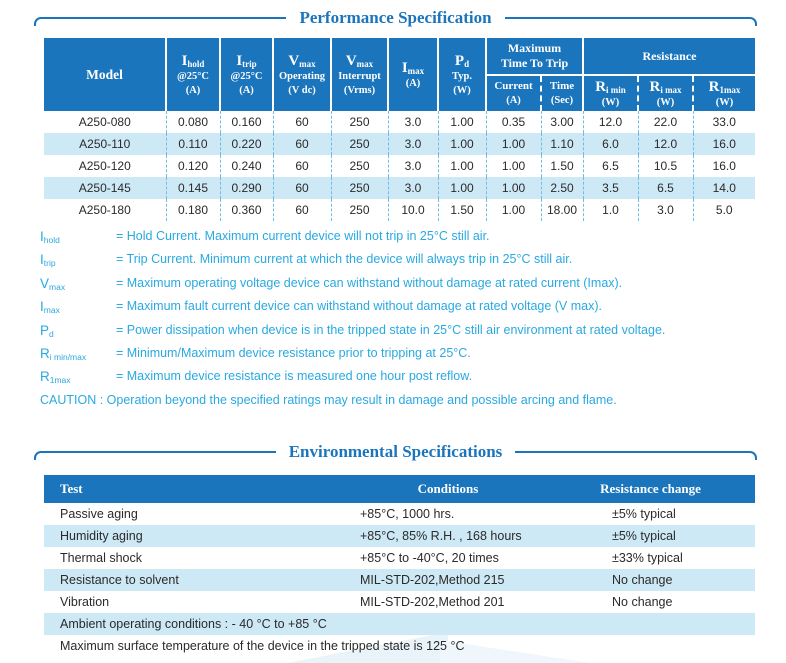 The width and height of the screenshot is (786, 663). Describe the element at coordinates (513, 122) in the screenshot. I see `value-cell: 0.35` at that location.